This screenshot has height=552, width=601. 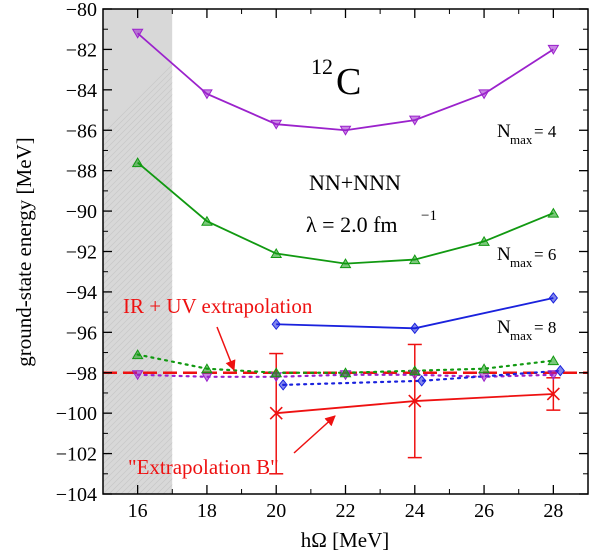 I want to click on nmax4-value: = 4, so click(x=545, y=131).